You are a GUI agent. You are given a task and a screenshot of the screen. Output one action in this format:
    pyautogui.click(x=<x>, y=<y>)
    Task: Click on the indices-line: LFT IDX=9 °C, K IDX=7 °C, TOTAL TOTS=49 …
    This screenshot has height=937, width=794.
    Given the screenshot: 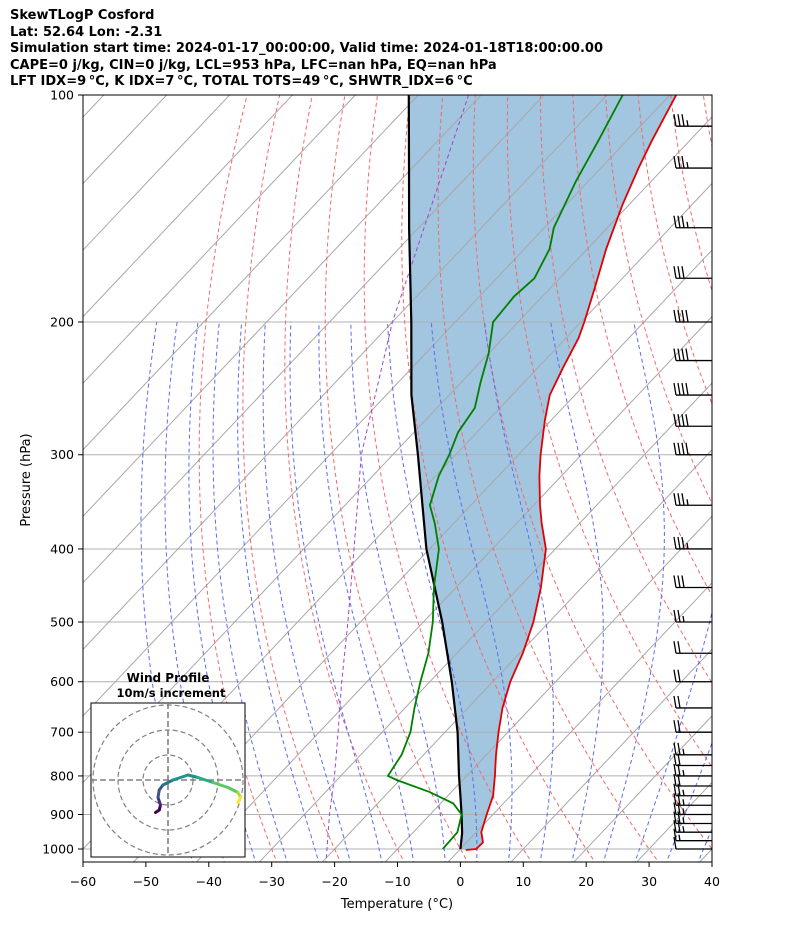 What is the action you would take?
    pyautogui.click(x=241, y=82)
    